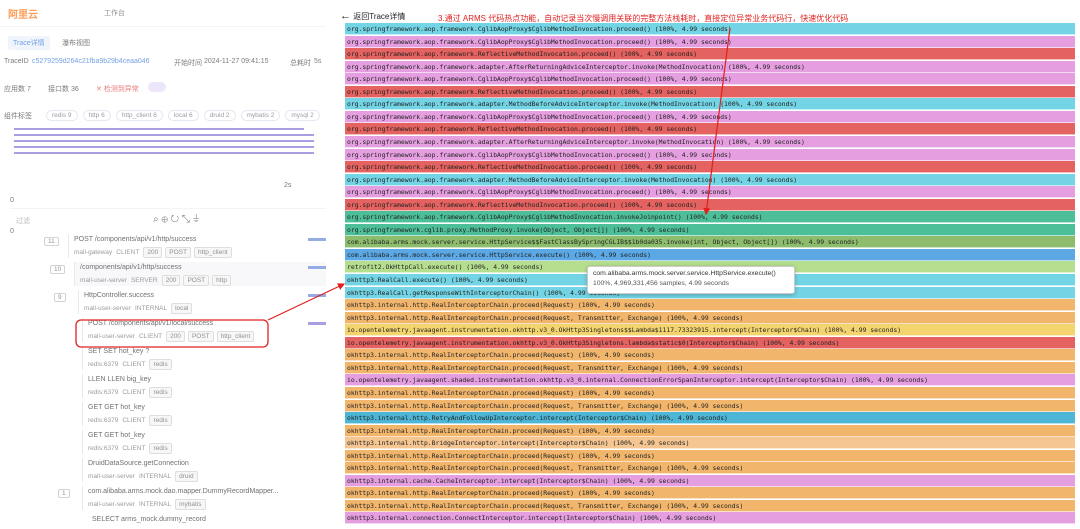 This screenshot has width=1080, height=529. What do you see at coordinates (12, 231) in the screenshot?
I see `time-tick: 0` at bounding box center [12, 231].